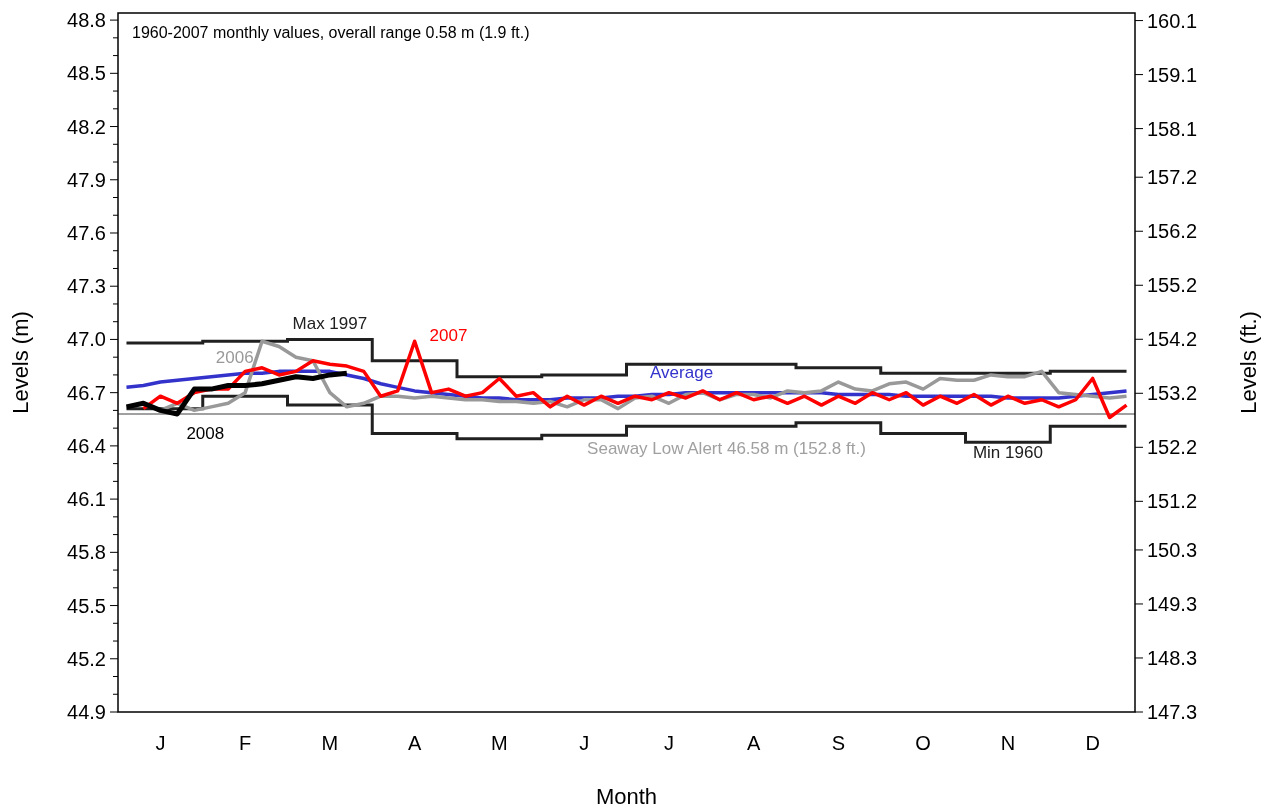 The image size is (1272, 808). What do you see at coordinates (923, 743) in the screenshot?
I see `x-tick-label: O` at bounding box center [923, 743].